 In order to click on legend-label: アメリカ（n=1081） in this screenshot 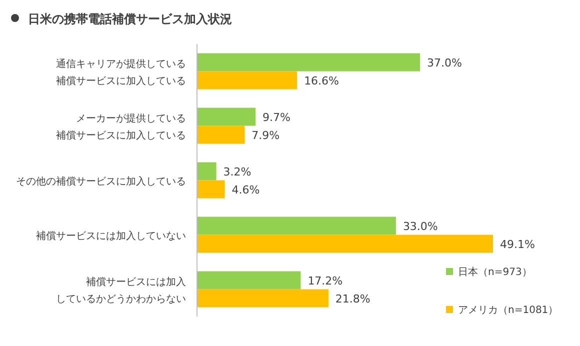, I will do `click(508, 310)`.